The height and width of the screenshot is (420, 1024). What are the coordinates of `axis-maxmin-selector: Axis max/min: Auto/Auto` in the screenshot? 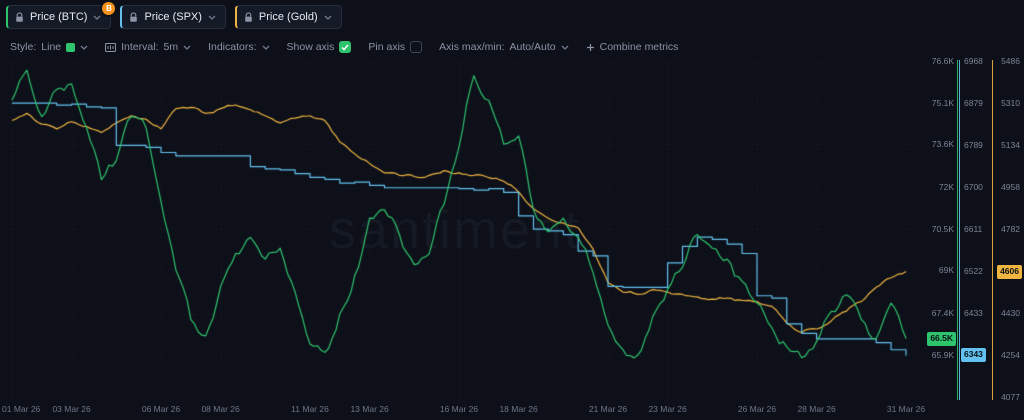 It's located at (504, 47).